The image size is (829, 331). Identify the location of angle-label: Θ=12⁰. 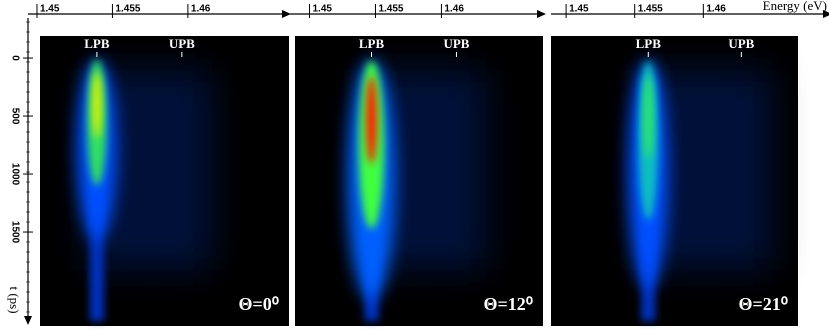
(508, 304).